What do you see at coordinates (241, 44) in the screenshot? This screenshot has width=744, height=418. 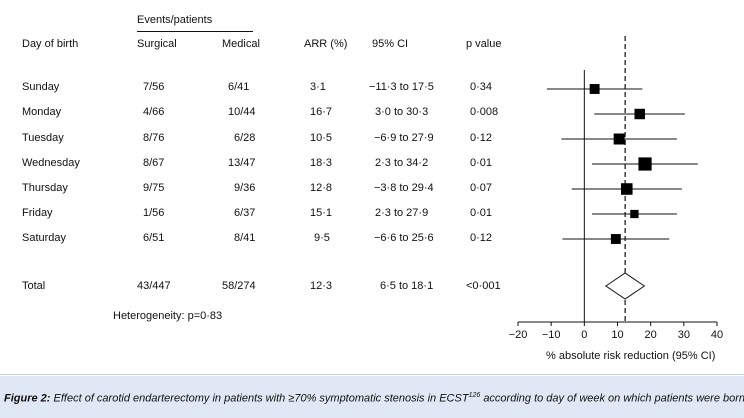 I see `header-medical: Medical` at bounding box center [241, 44].